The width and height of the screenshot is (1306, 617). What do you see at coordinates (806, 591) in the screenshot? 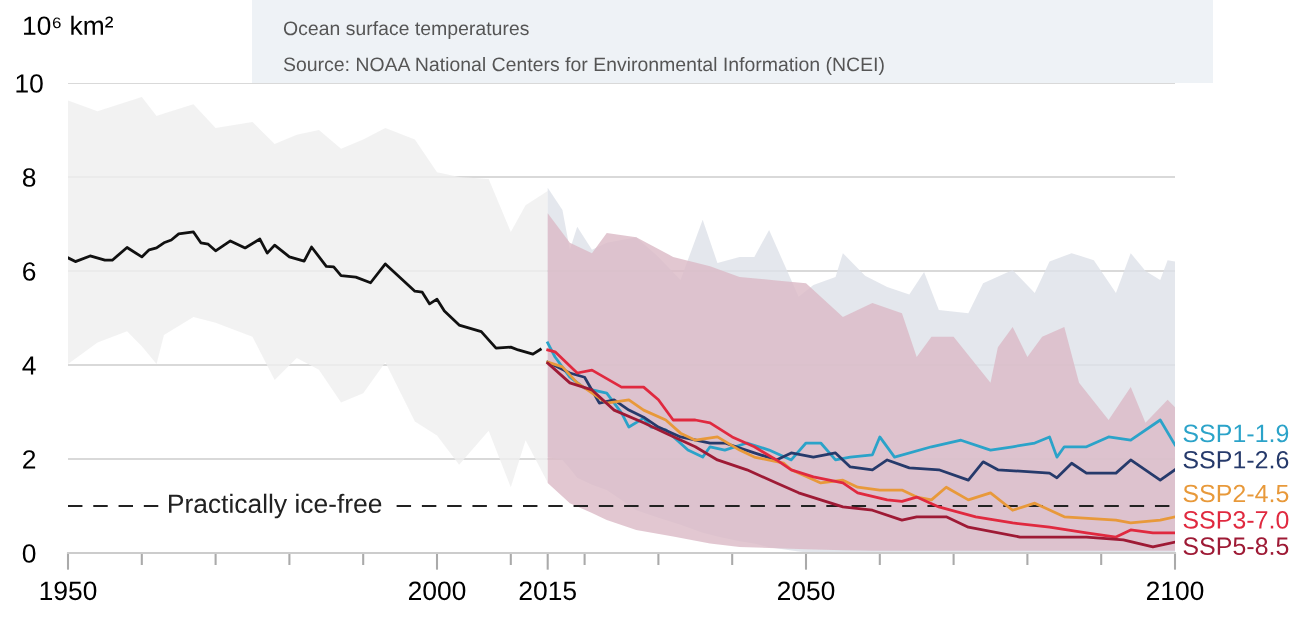
I see `x-tick-label: 2050` at bounding box center [806, 591].